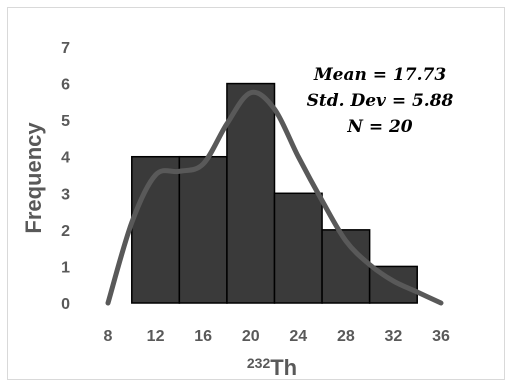 Image resolution: width=512 pixels, height=387 pixels. What do you see at coordinates (156, 336) in the screenshot?
I see `x-tick-label-12: 12` at bounding box center [156, 336].